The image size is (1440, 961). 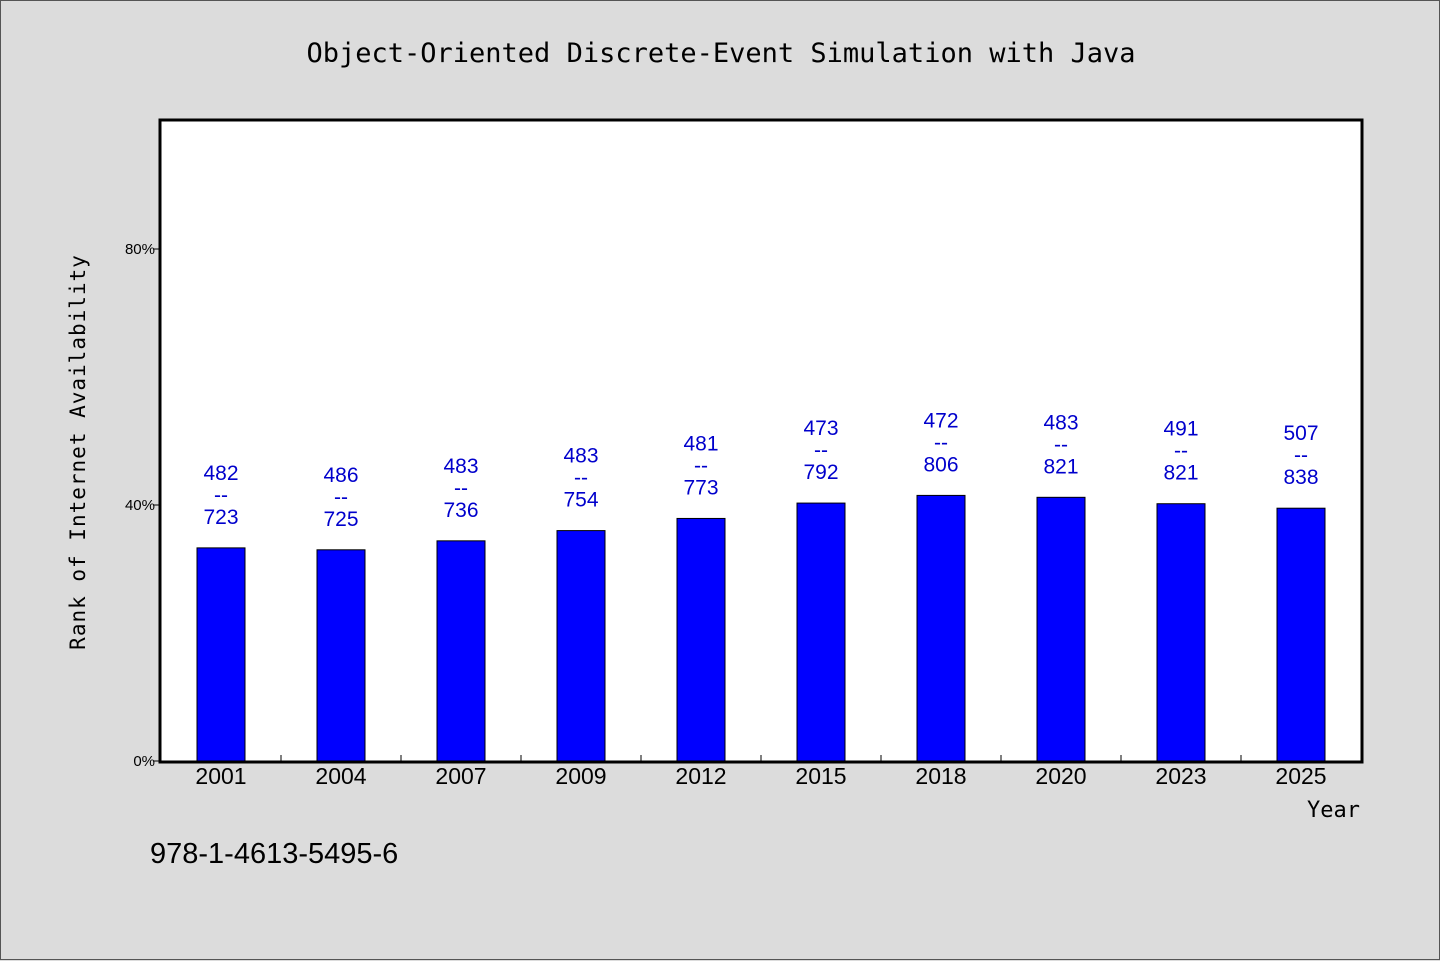 What do you see at coordinates (220, 776) in the screenshot?
I see `x-tick-label-2001: 2001` at bounding box center [220, 776].